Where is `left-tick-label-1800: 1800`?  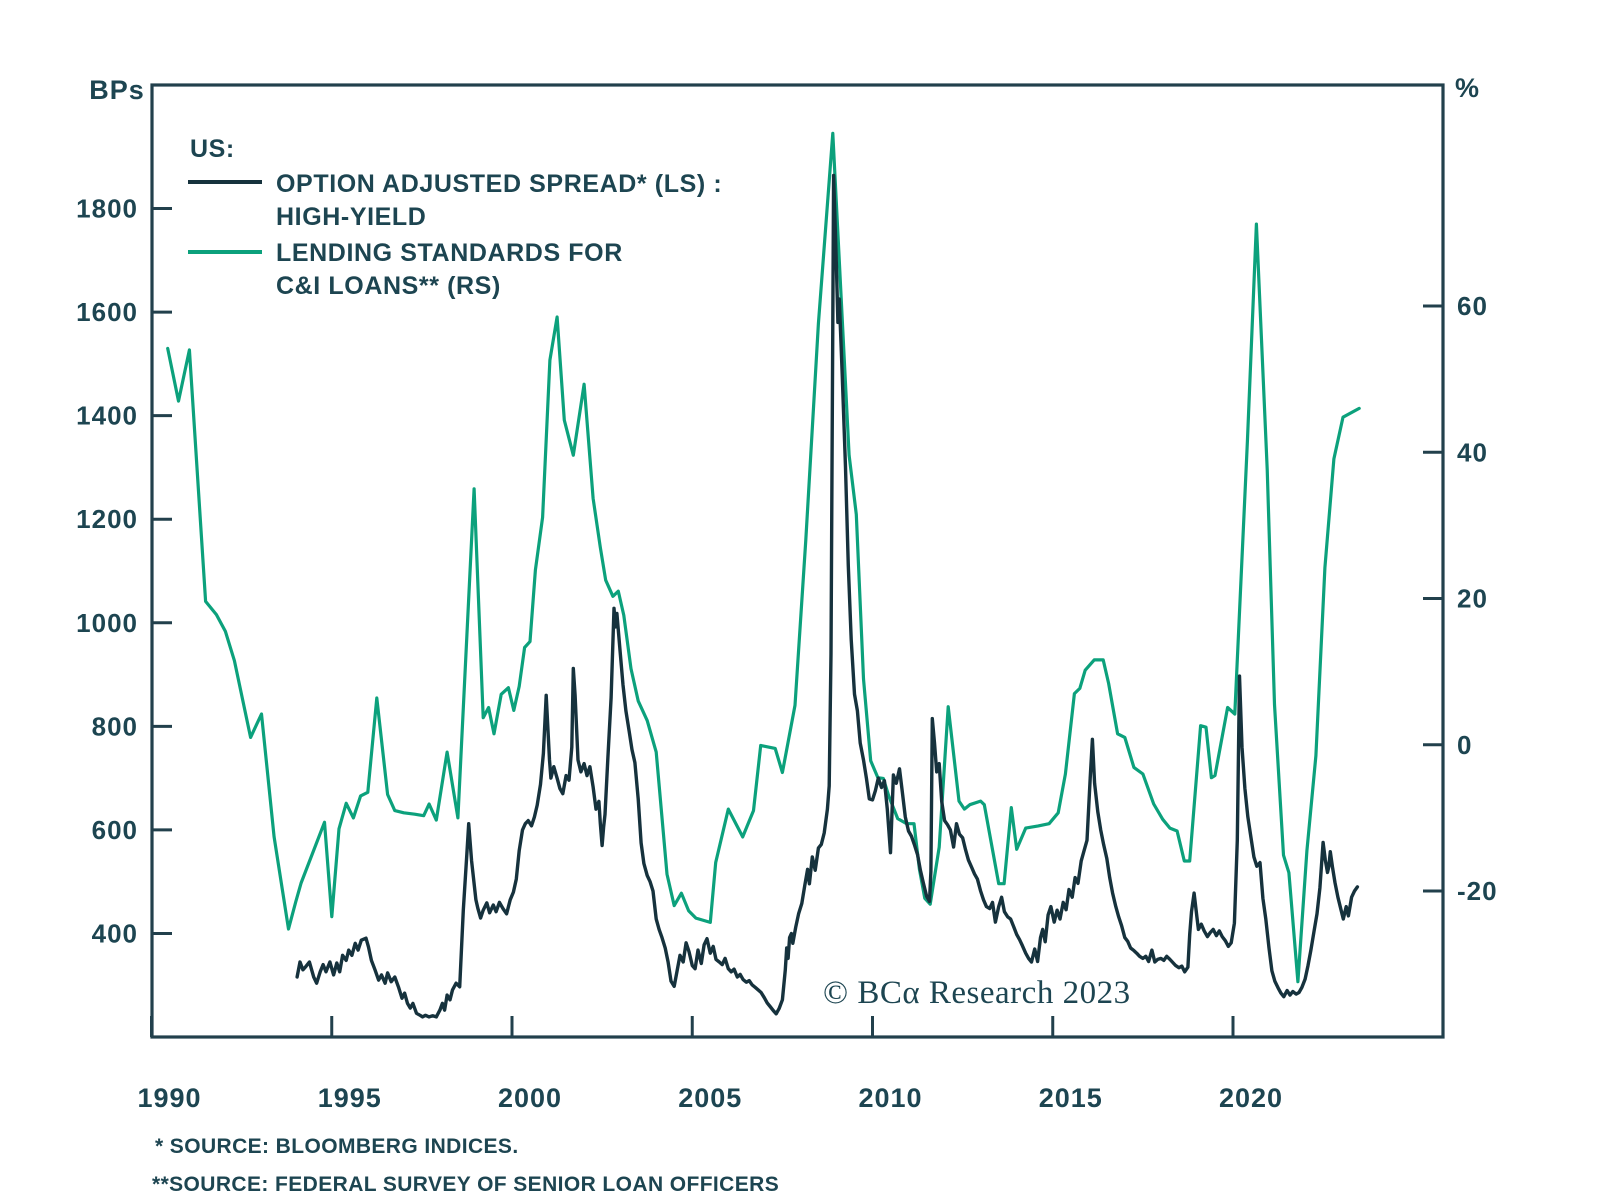 left-tick-label-1800: 1800 is located at coordinates (107, 208).